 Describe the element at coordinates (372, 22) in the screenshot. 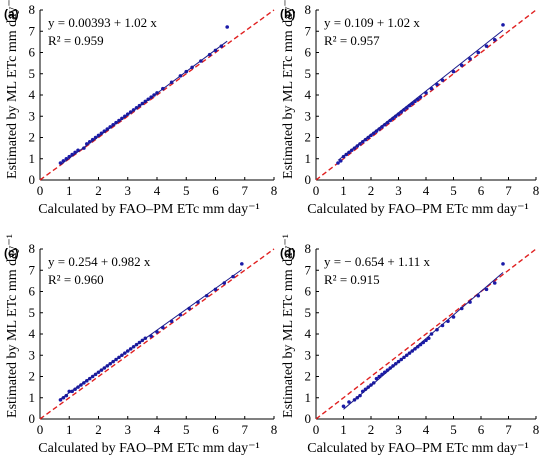

I see `regression-equation: y = 0.109 + 1.02 x` at that location.